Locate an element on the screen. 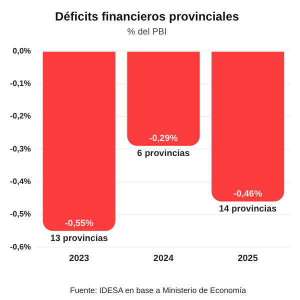 Image resolution: width=300 pixels, height=300 pixels. y-tick-label: -0,2% is located at coordinates (20, 116).